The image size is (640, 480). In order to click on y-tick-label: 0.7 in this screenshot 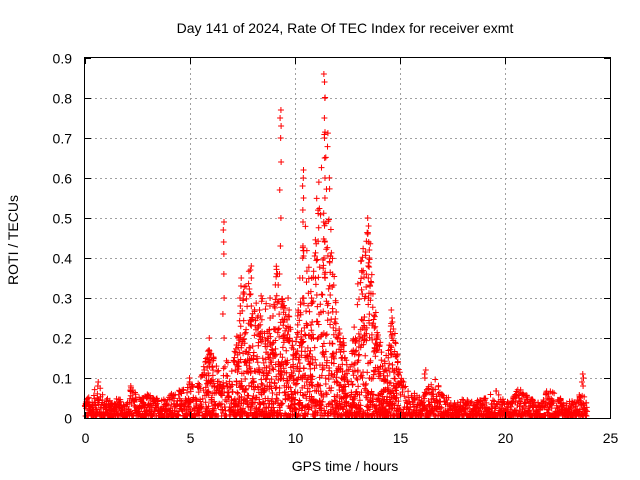, I will do `click(63, 139)`.